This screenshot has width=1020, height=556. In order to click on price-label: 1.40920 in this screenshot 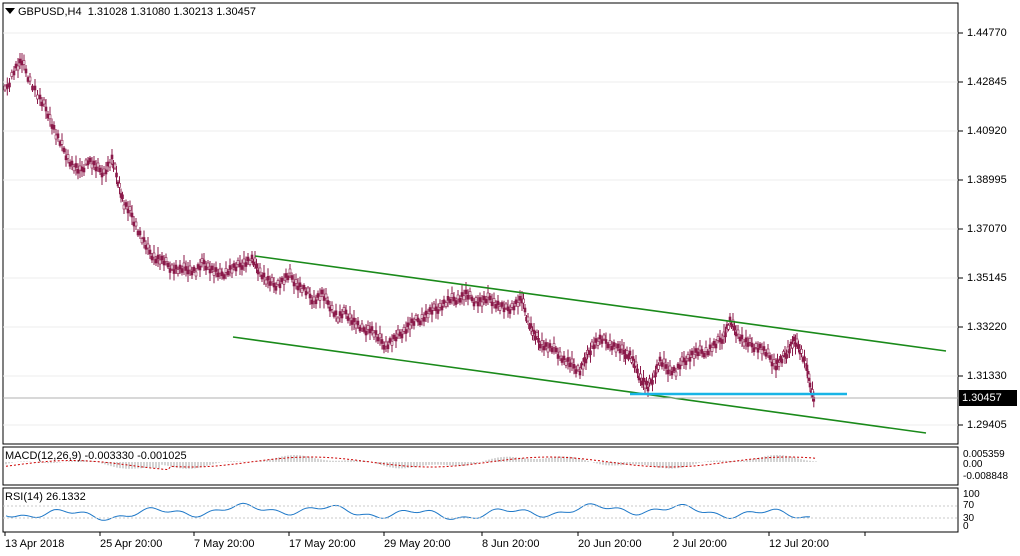, I will do `click(987, 131)`.